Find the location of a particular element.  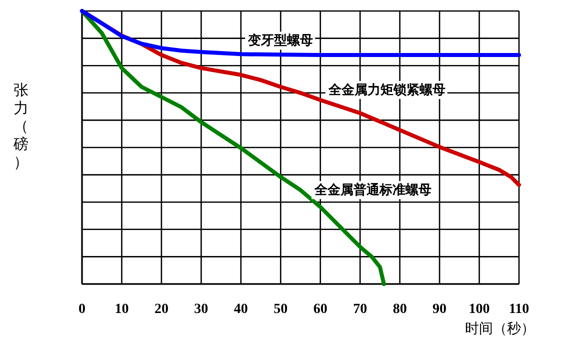

x-tick-label: 50 is located at coordinates (281, 309).